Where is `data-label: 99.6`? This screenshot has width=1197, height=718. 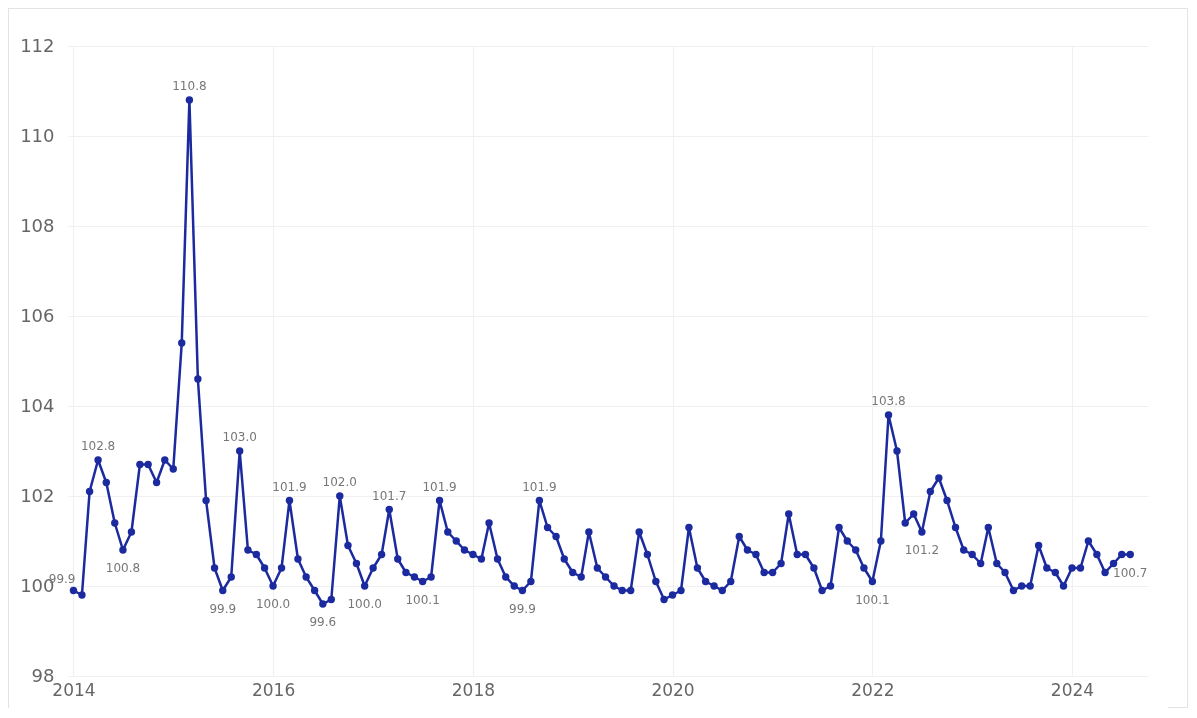 data-label: 99.6 is located at coordinates (323, 622).